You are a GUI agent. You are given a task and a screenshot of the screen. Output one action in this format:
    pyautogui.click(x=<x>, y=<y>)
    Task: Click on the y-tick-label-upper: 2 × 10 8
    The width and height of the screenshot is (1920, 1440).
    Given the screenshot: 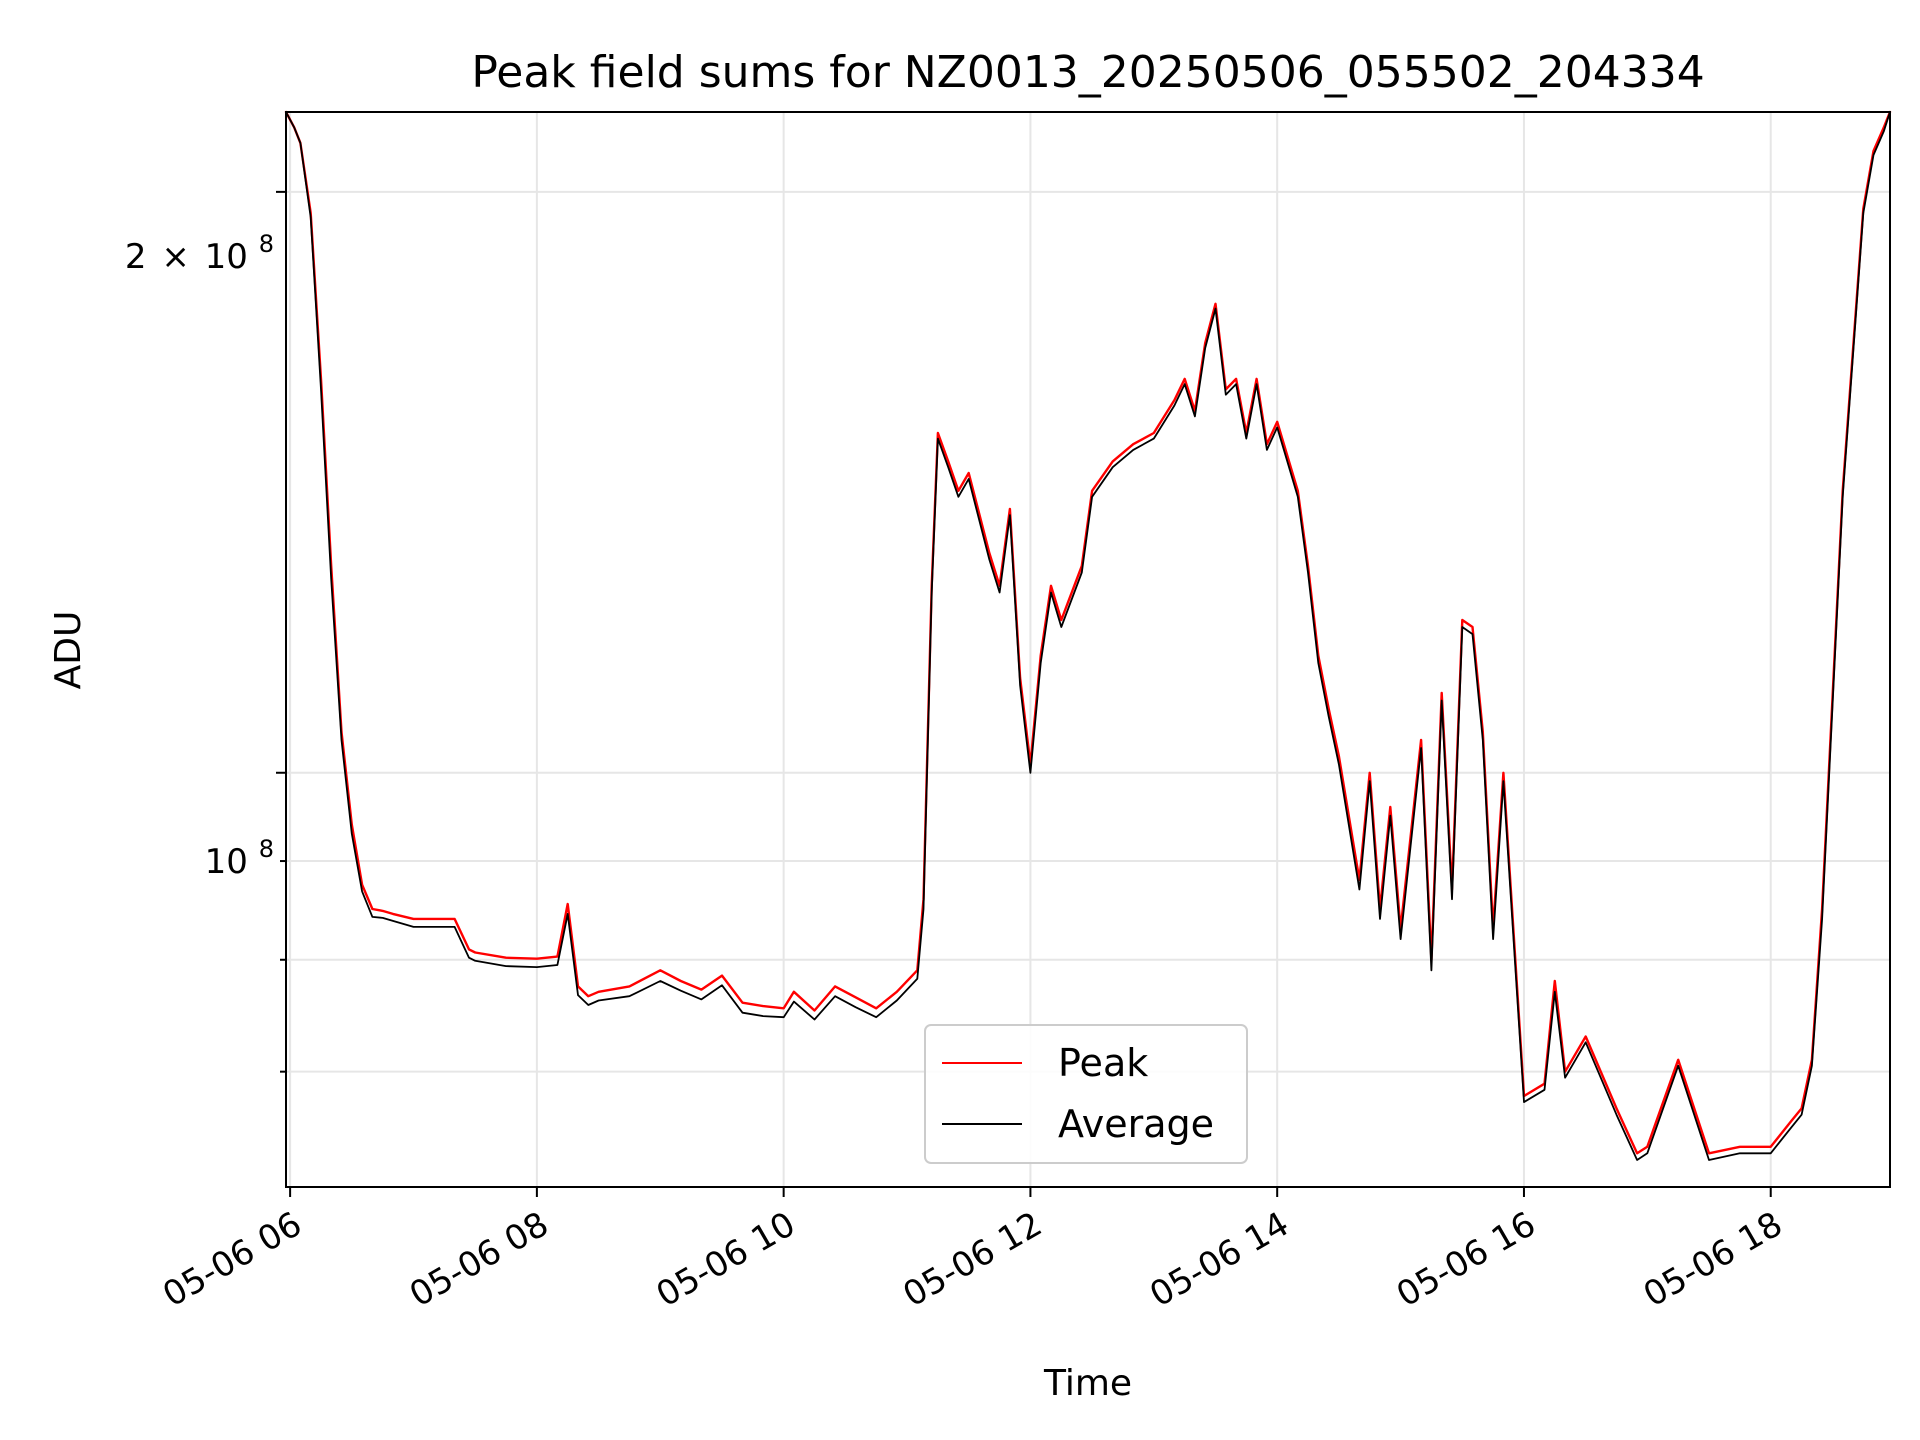 What is the action you would take?
    pyautogui.click(x=199, y=253)
    